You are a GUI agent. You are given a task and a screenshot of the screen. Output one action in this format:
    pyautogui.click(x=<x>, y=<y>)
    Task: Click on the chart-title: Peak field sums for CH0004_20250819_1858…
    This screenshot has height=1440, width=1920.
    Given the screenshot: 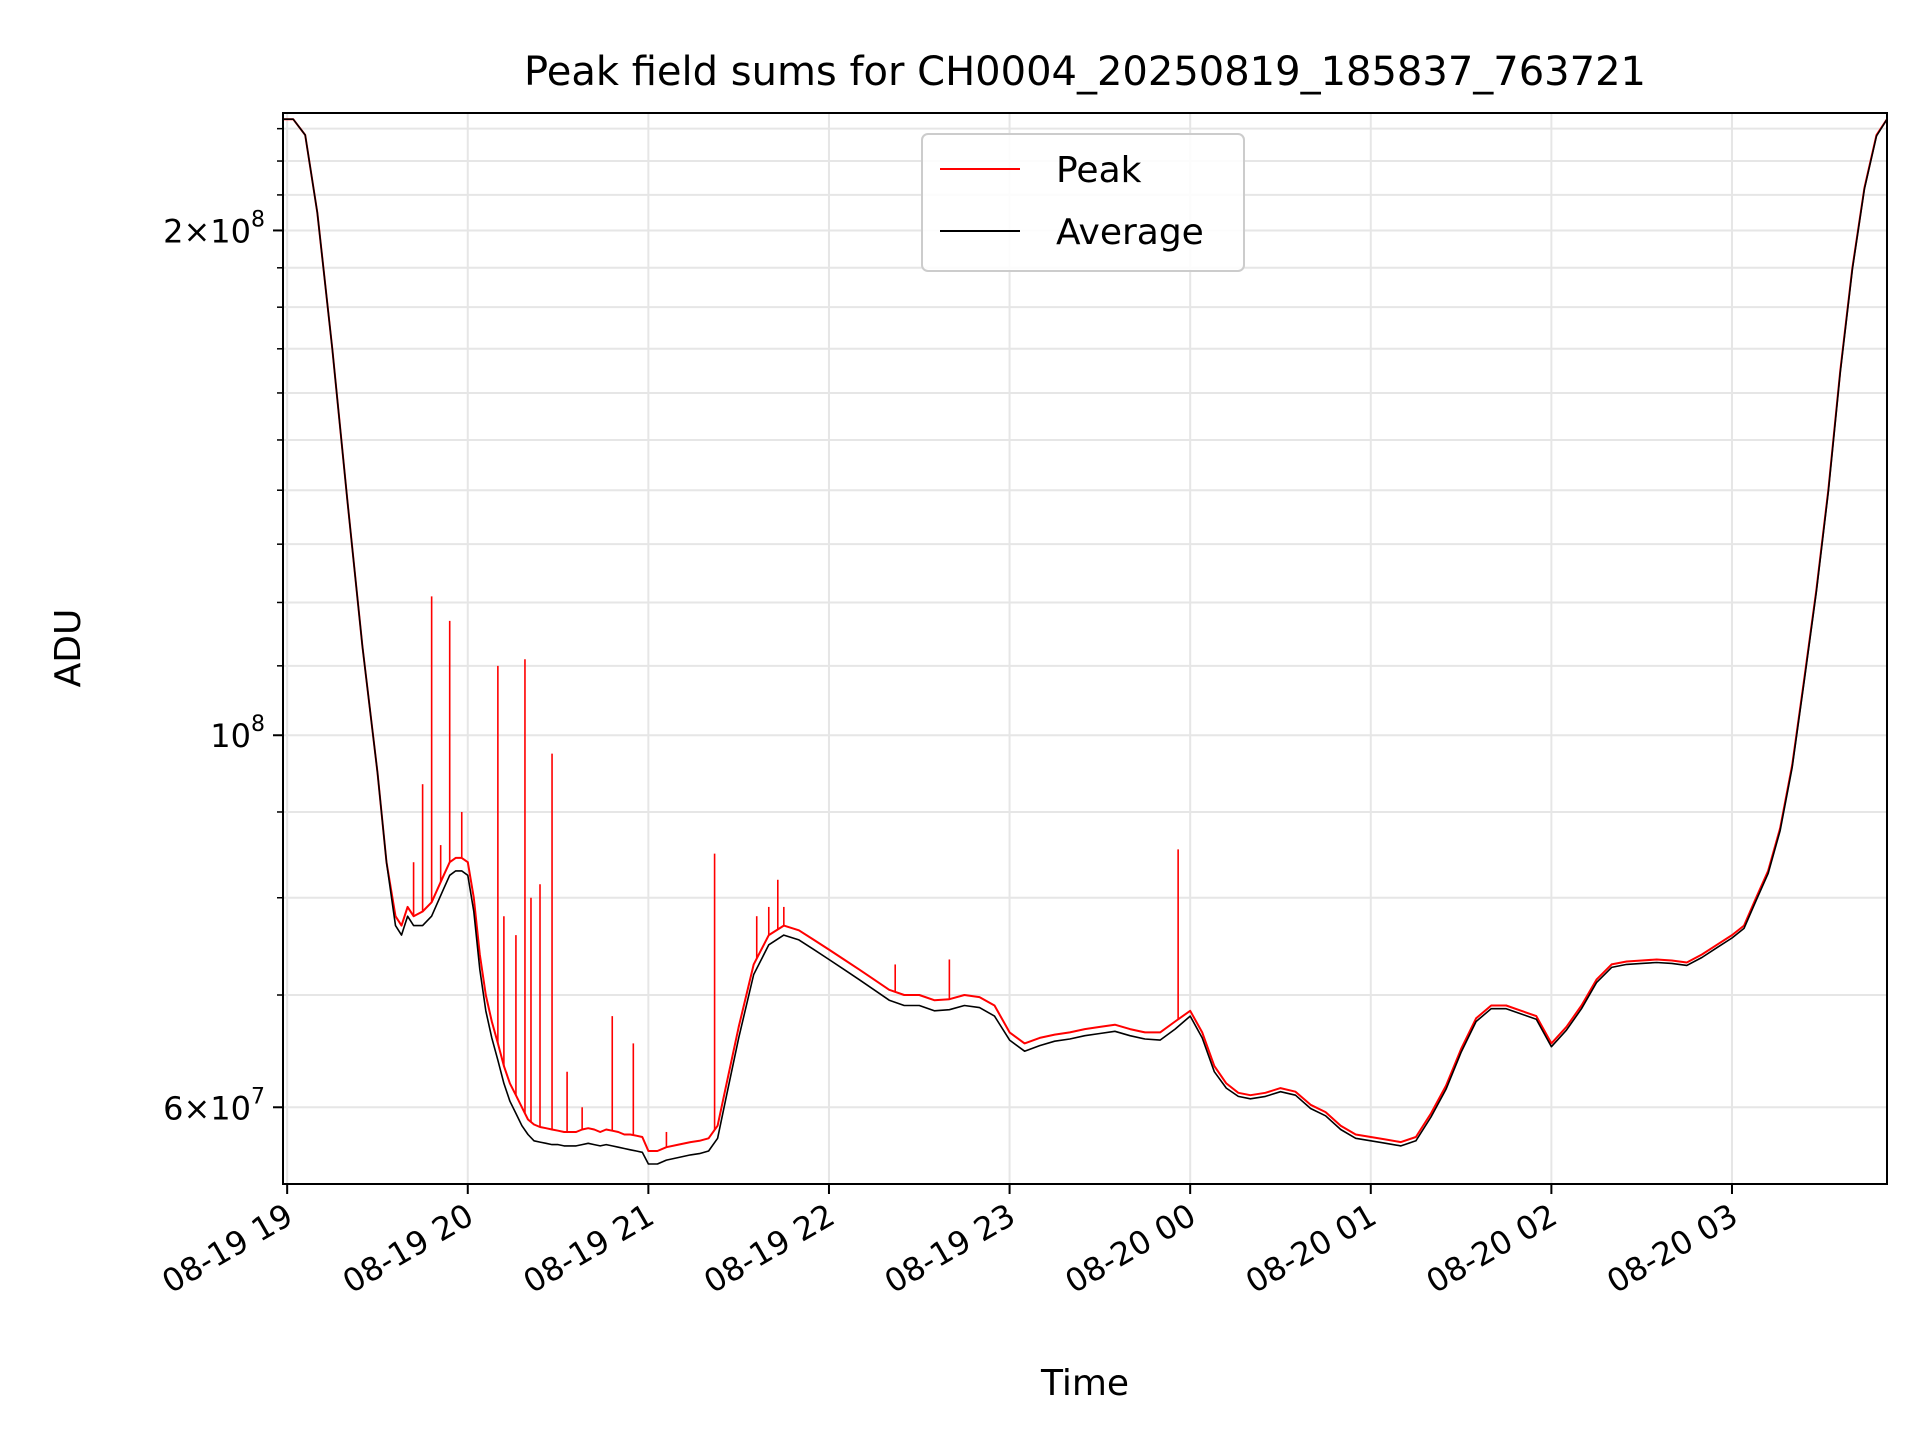 What is the action you would take?
    pyautogui.click(x=1085, y=72)
    